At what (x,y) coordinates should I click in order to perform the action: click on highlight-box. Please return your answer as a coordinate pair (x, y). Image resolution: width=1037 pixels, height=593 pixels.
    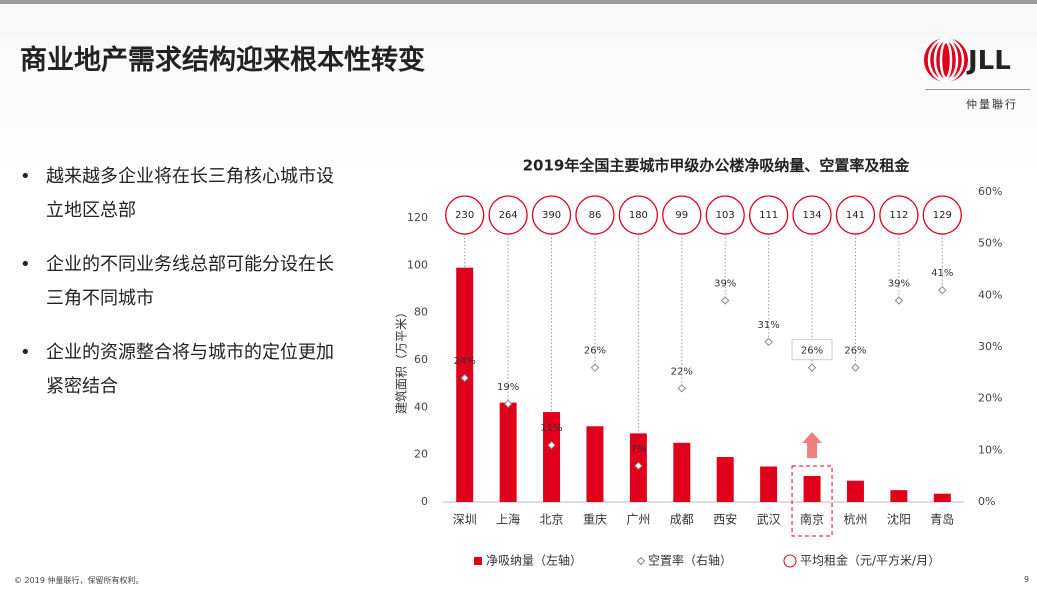
    Looking at the image, I should click on (812, 350).